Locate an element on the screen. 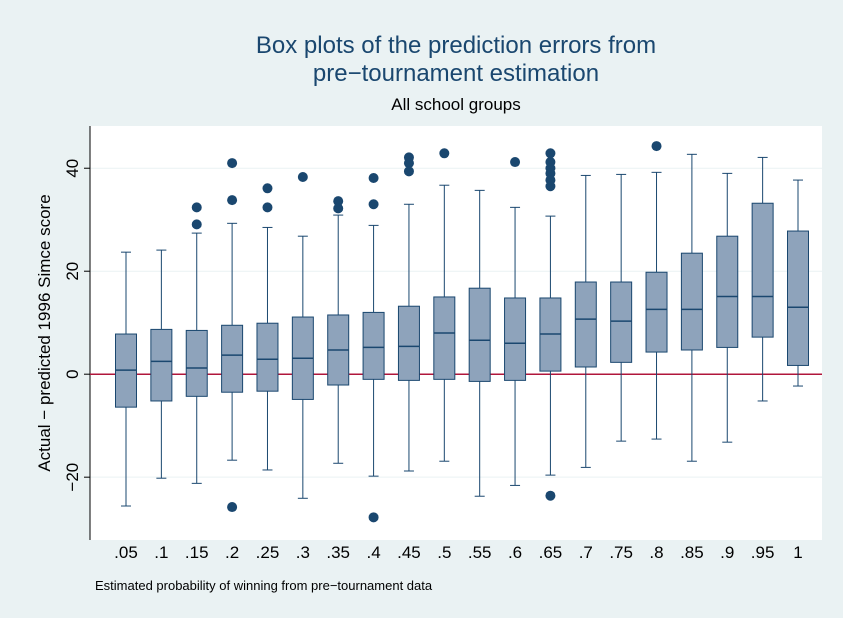 The width and height of the screenshot is (843, 623). x-tick-label: .1 is located at coordinates (161, 552).